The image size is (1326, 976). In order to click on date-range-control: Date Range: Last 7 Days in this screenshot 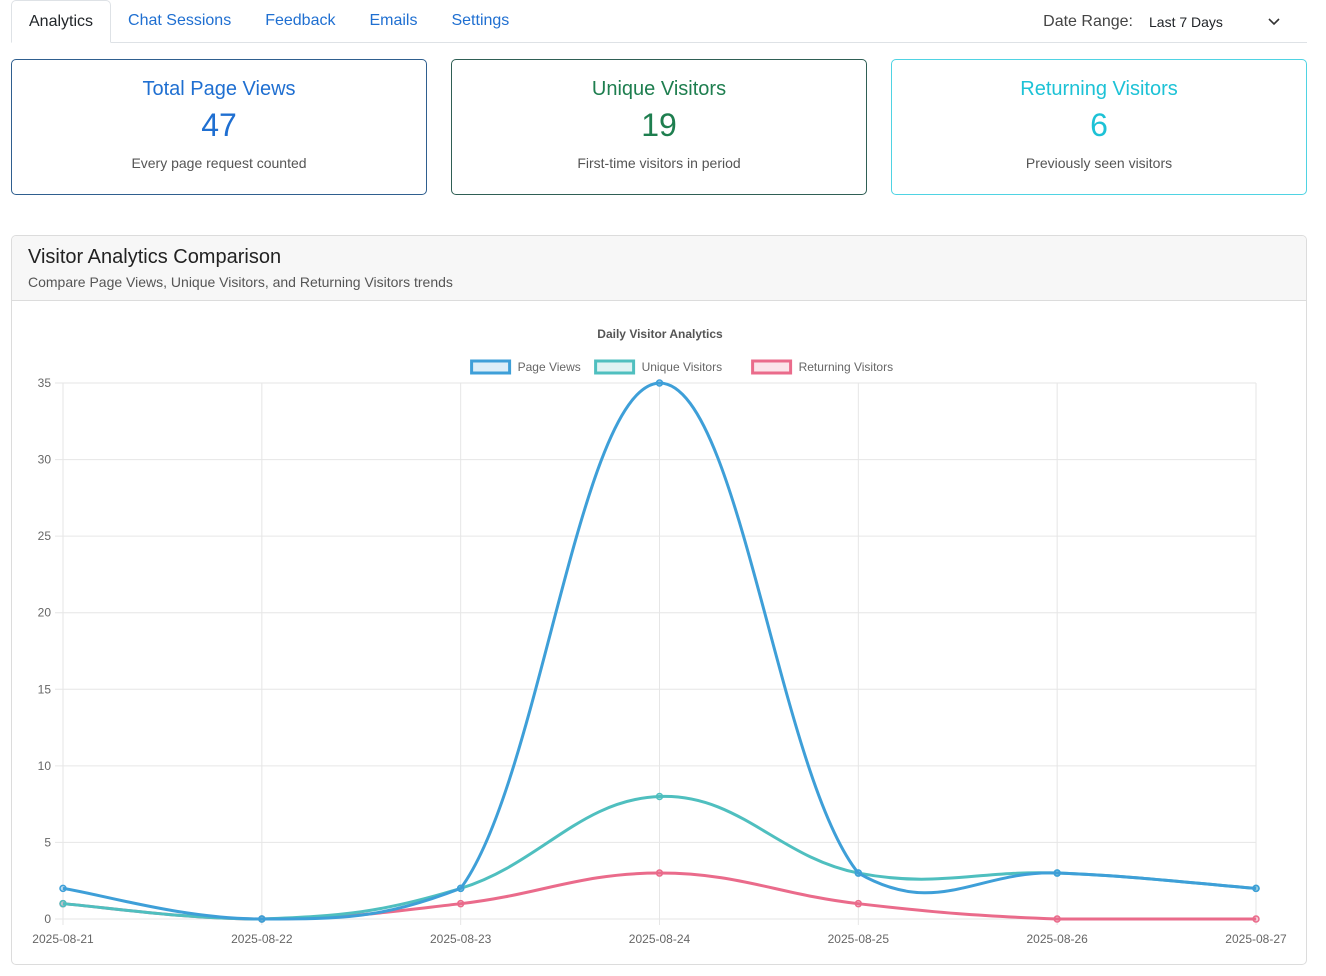, I will do `click(1175, 21)`.